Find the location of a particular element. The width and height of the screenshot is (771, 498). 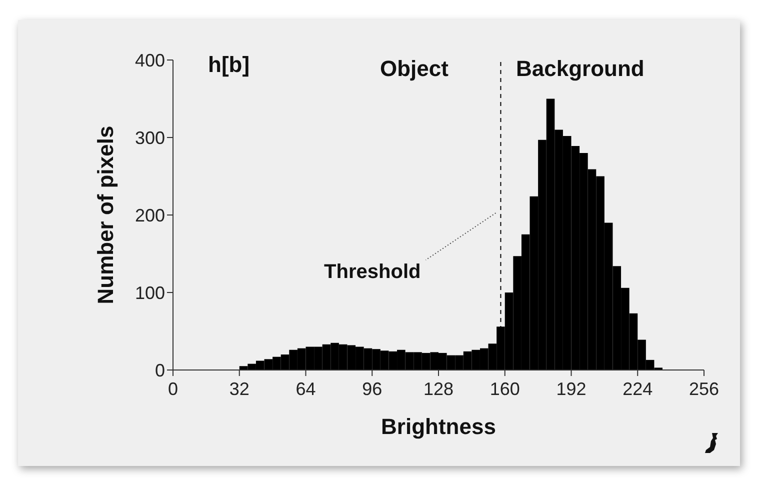

y-tick-label: 200 is located at coordinates (149, 215).